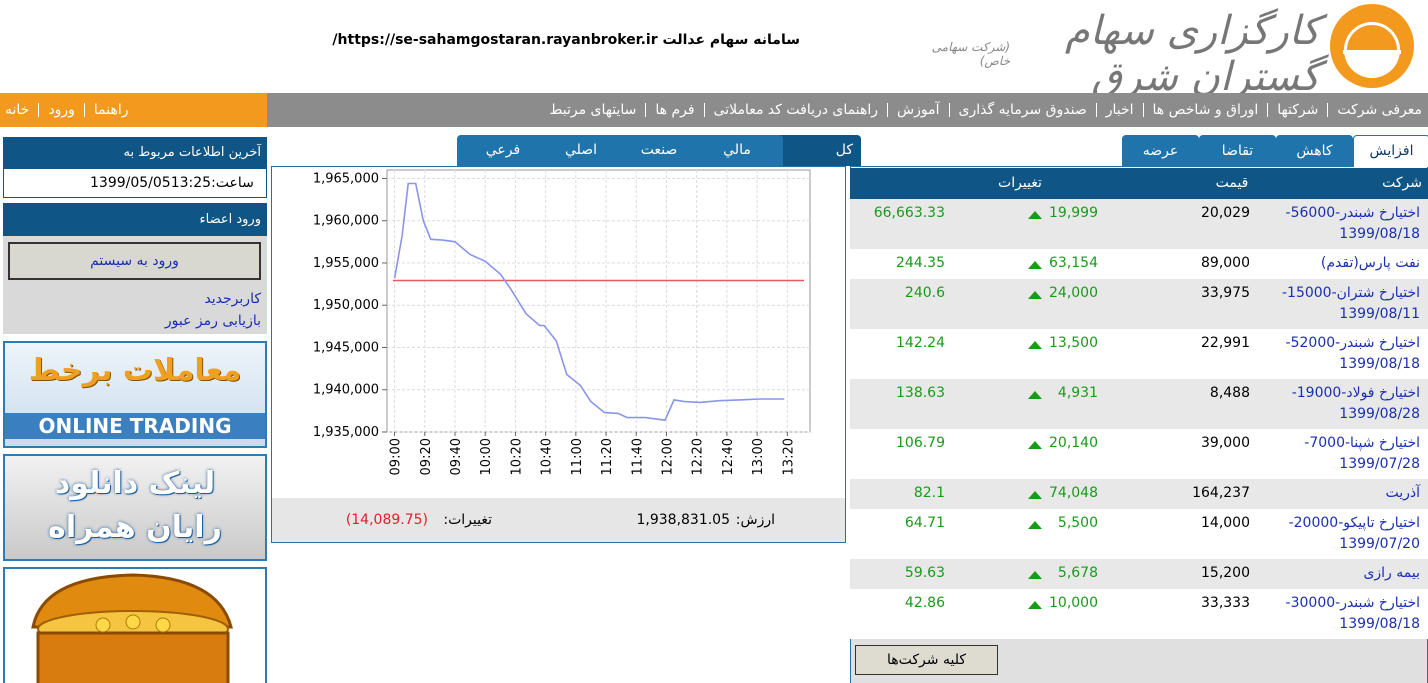  I want to click on price: 15,200, so click(1225, 573).